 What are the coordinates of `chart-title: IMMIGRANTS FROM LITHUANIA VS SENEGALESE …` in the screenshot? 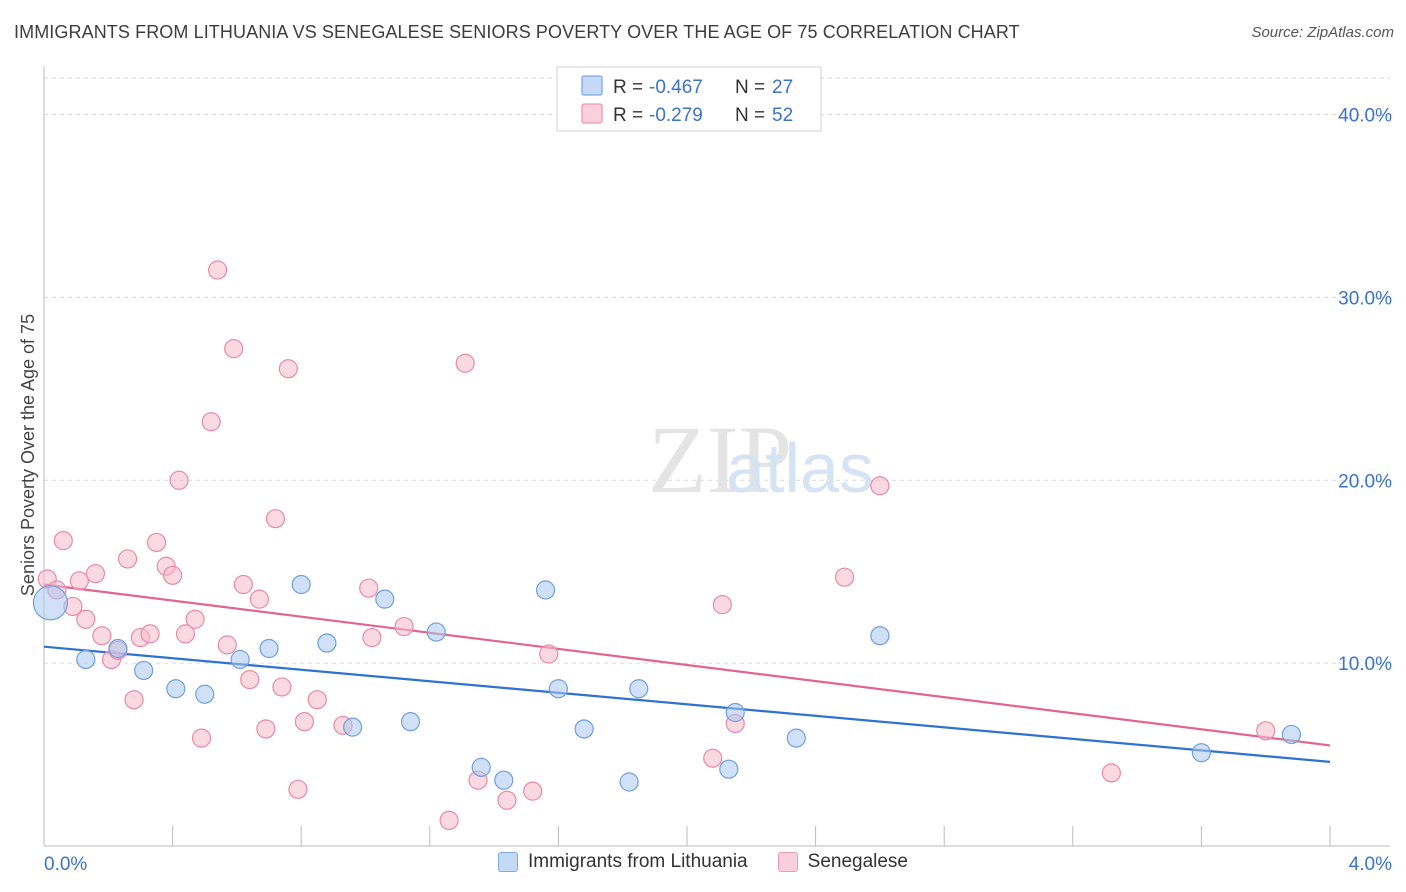 It's located at (517, 32).